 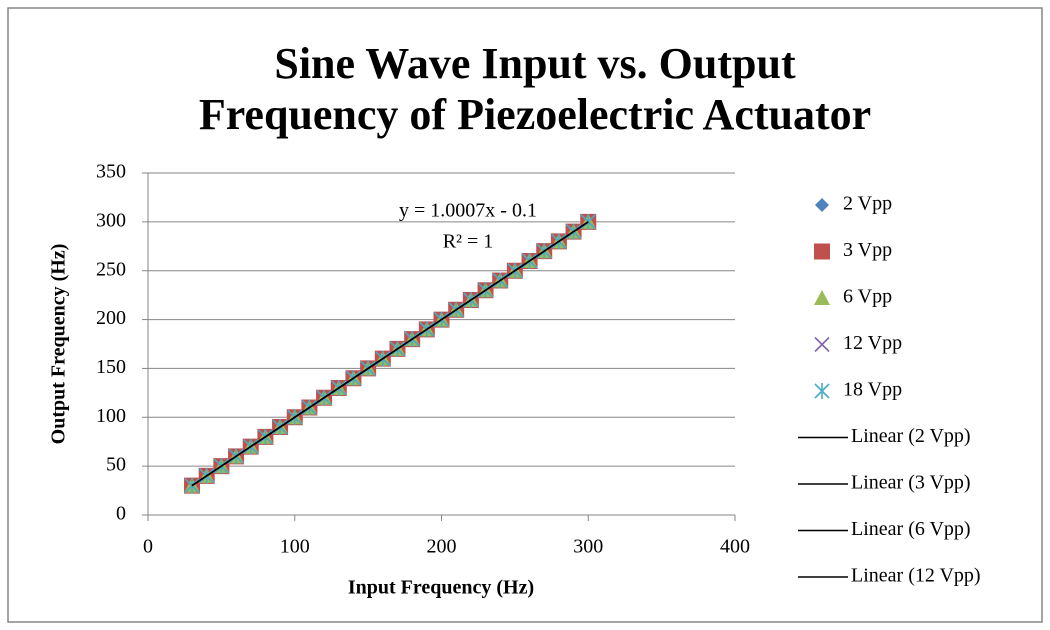 What do you see at coordinates (116, 465) in the screenshot?
I see `y-tick-label: 50` at bounding box center [116, 465].